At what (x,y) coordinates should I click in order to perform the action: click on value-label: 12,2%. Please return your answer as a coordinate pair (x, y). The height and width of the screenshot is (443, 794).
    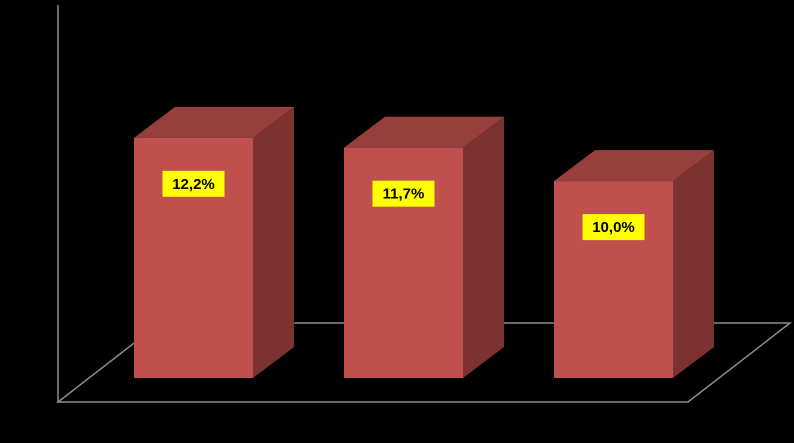
    Looking at the image, I should click on (193, 184).